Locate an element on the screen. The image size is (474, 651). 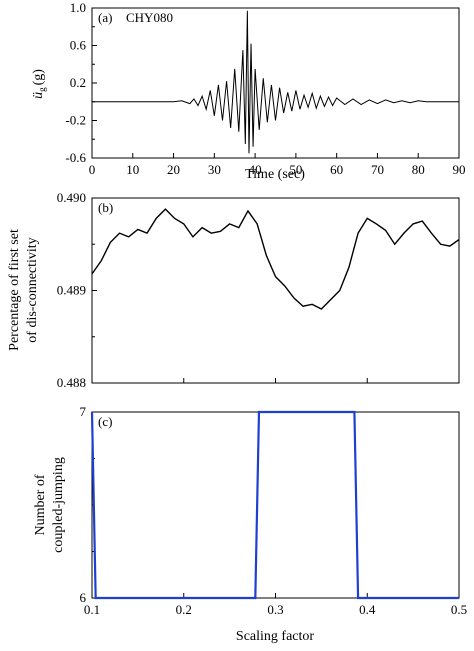
x-tick-label: 60 is located at coordinates (336, 169).